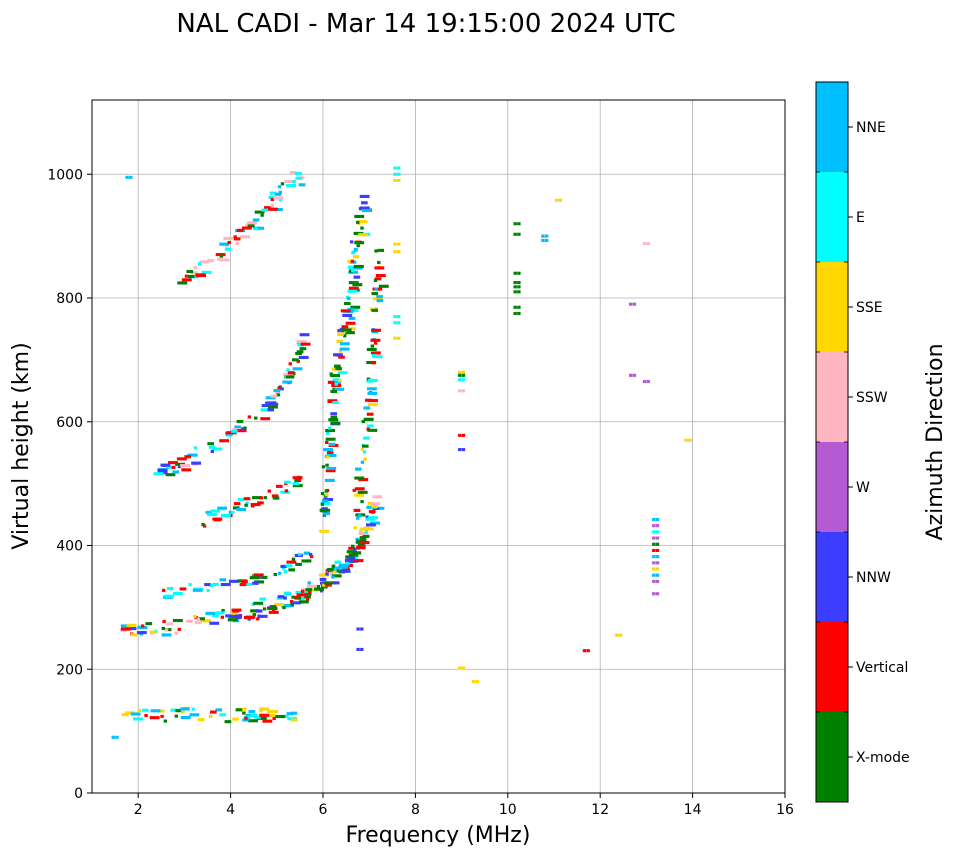 Image resolution: width=958 pixels, height=857 pixels. Describe the element at coordinates (862, 442) in the screenshot. I see `azimuth-colorbar: X-mode Vertical NNW W SSW SSE E NNE` at that location.